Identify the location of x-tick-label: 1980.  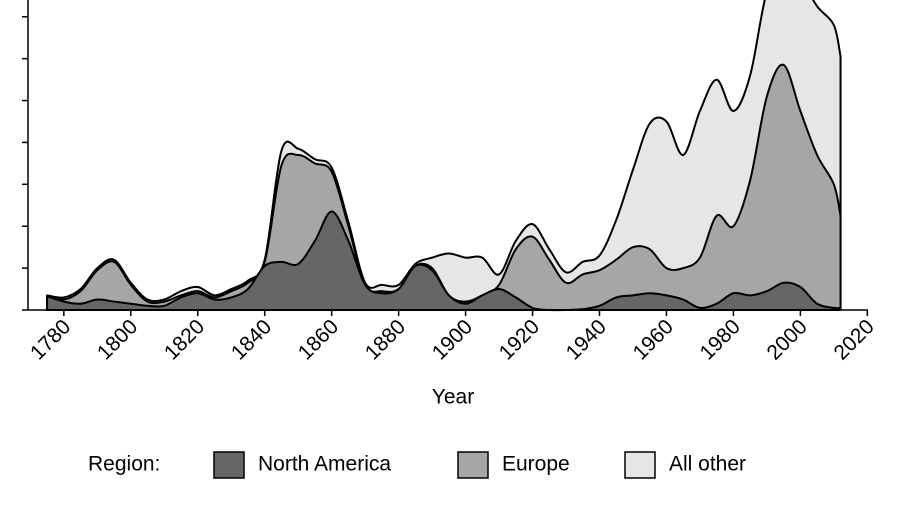
(720, 339).